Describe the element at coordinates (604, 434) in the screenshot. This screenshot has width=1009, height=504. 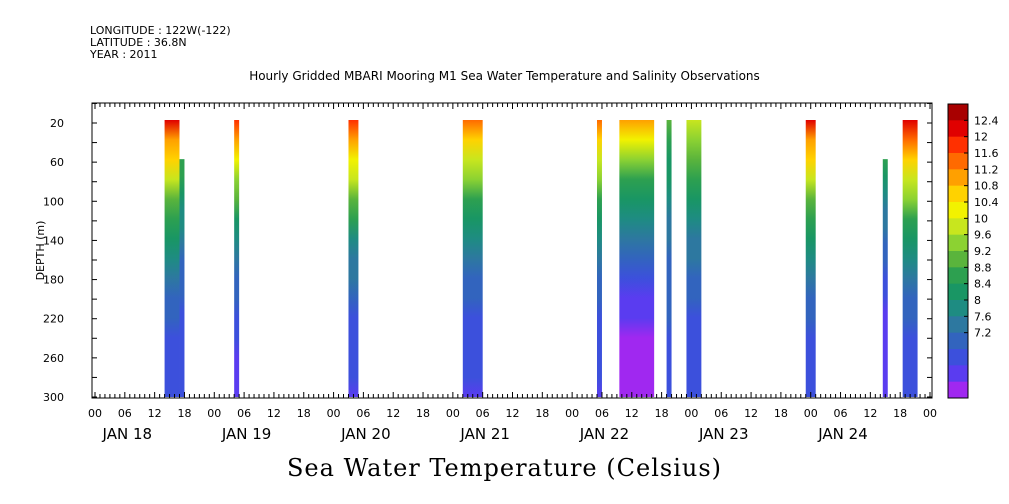
I see `x-day-label: JAN 22` at that location.